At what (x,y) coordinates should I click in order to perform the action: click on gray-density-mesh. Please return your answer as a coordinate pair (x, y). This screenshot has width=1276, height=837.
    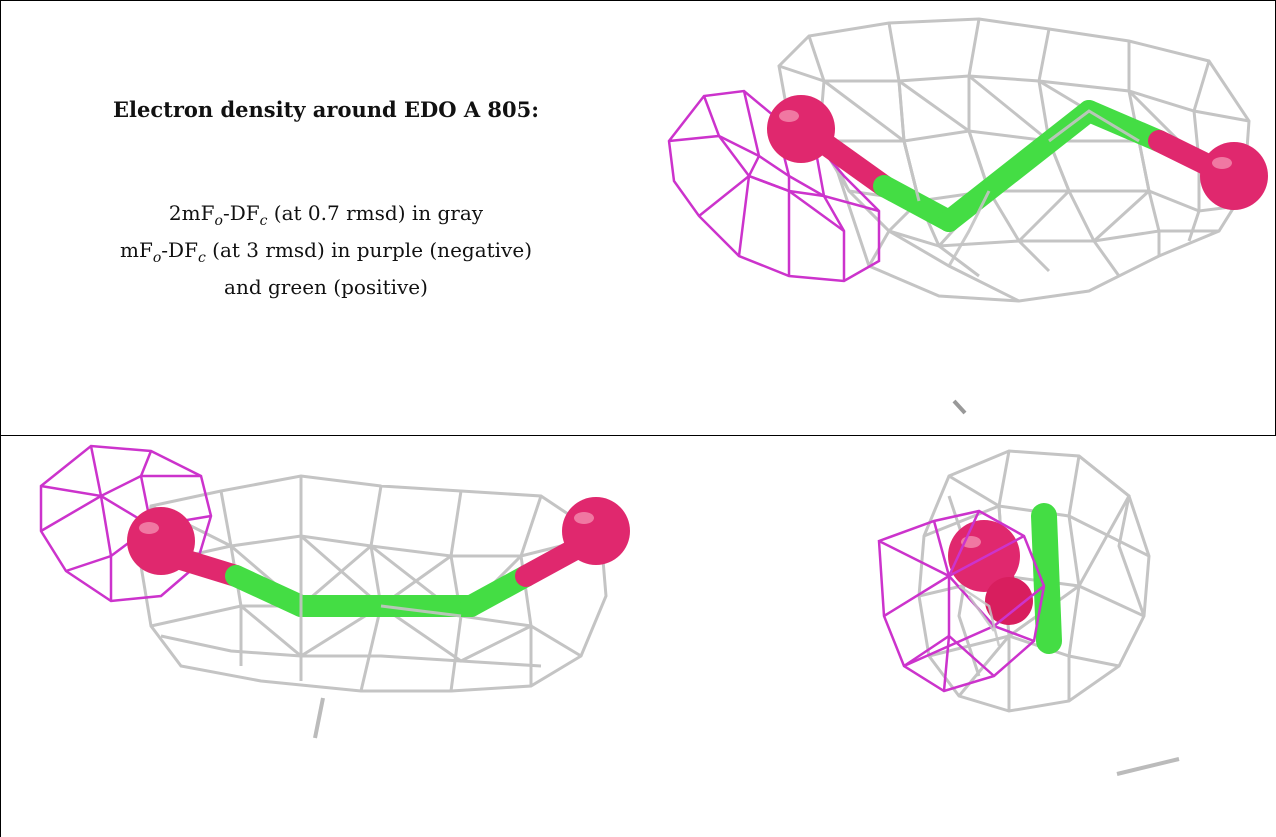
    Looking at the image, I should click on (373, 583).